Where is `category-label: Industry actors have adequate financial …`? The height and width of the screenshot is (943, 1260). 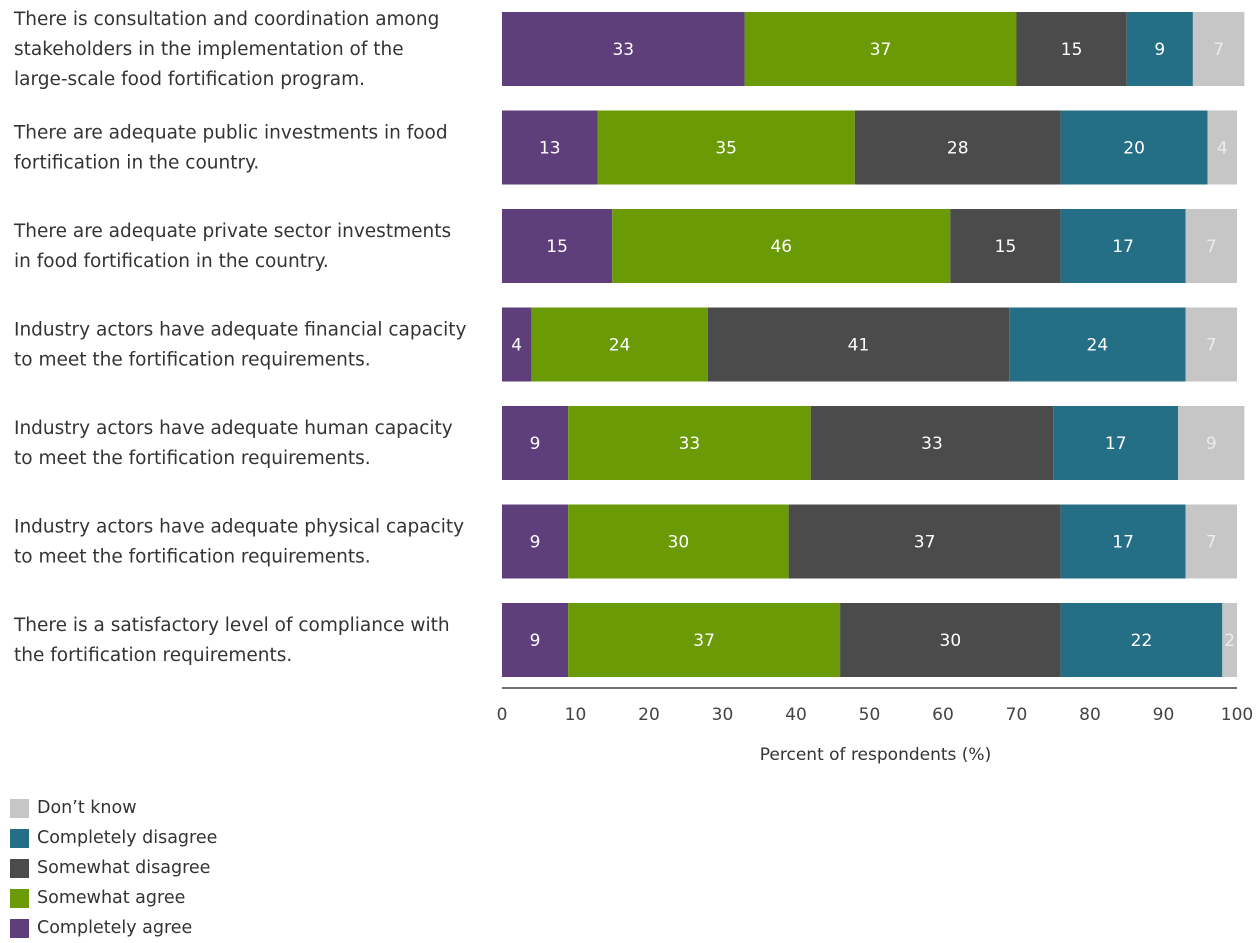 category-label: Industry actors have adequate financial … is located at coordinates (240, 330).